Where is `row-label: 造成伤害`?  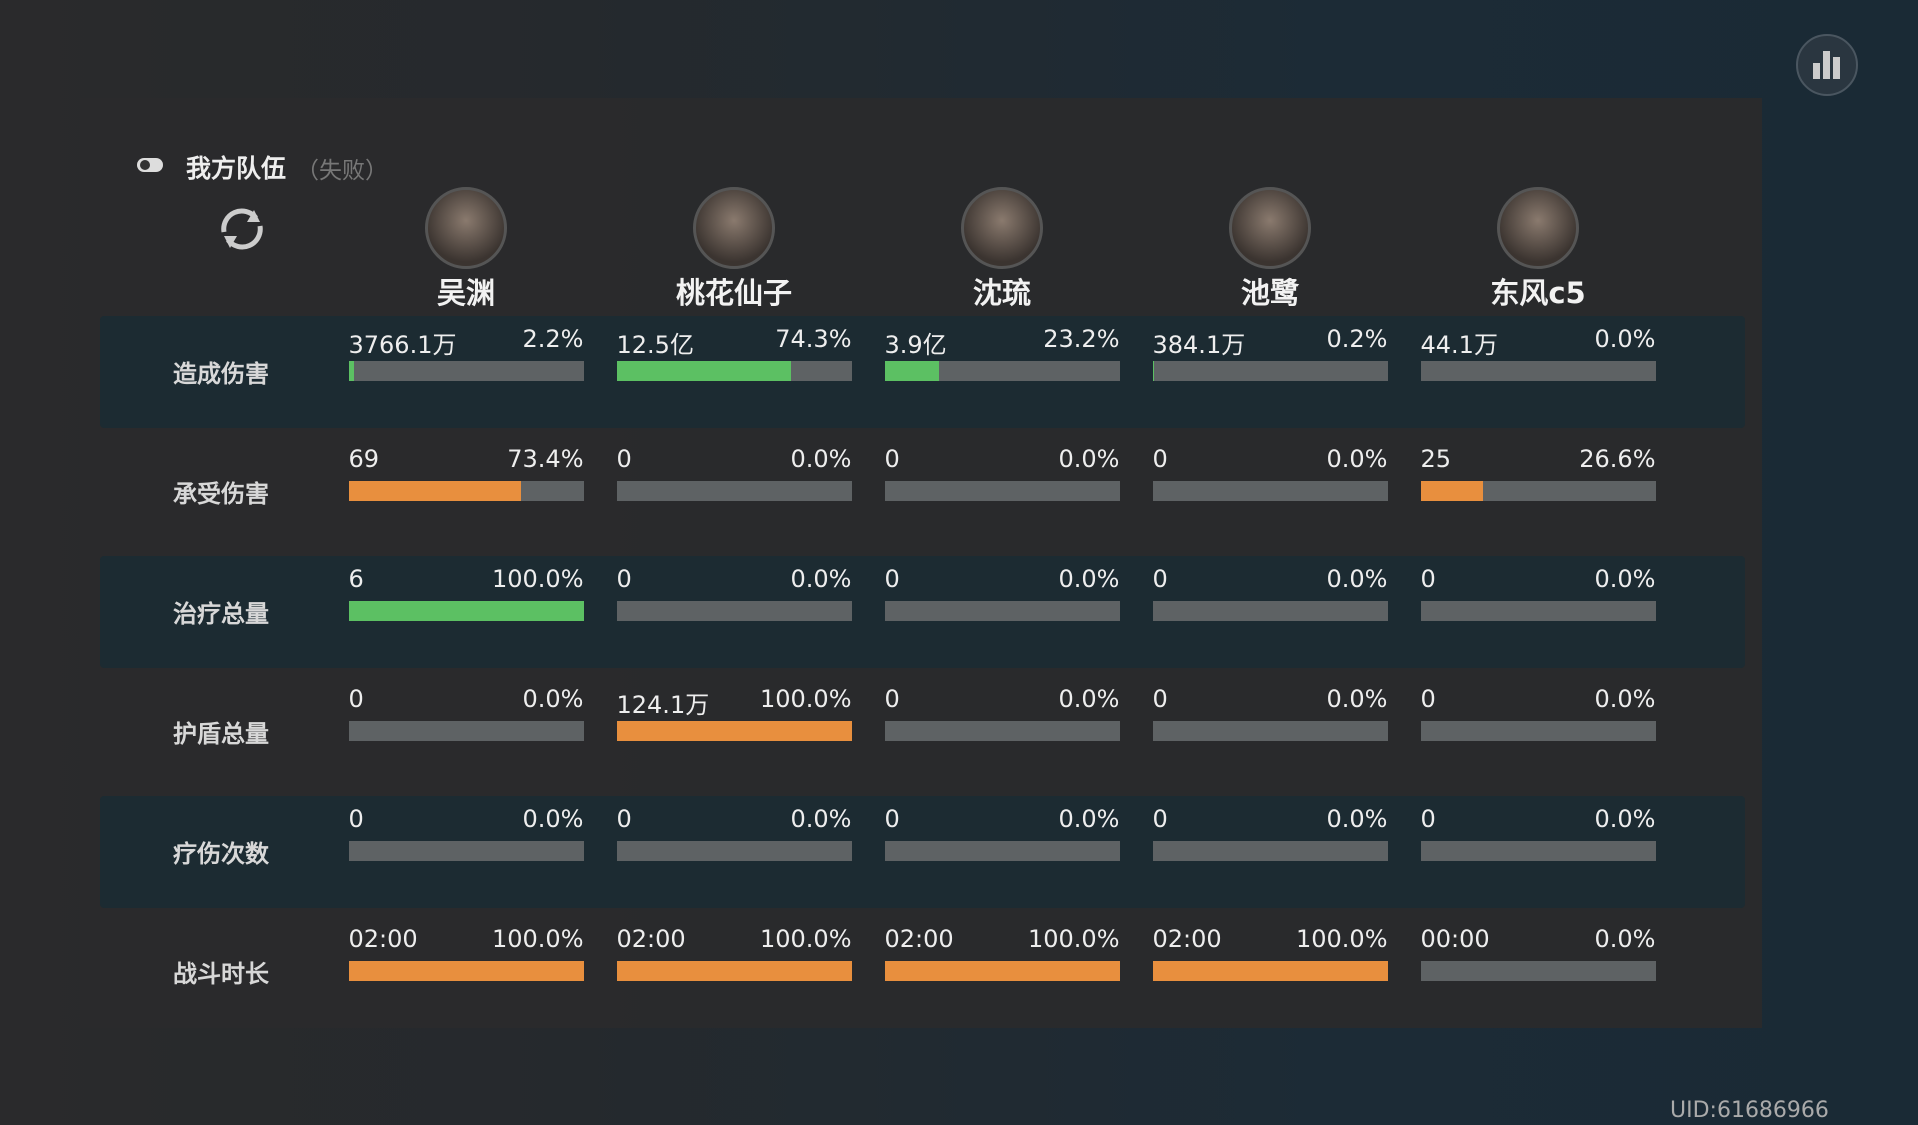 row-label: 造成伤害 is located at coordinates (221, 374).